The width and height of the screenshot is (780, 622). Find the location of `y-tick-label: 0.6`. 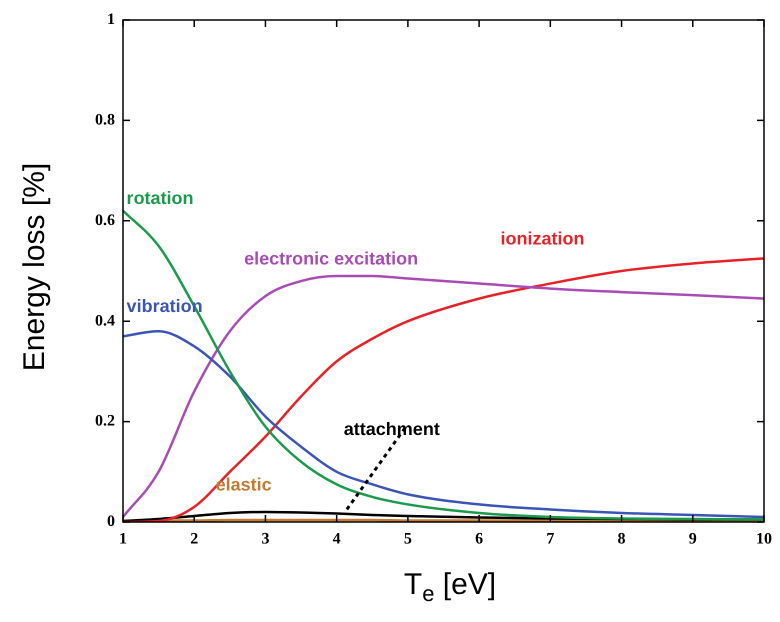

y-tick-label: 0.6 is located at coordinates (105, 220).